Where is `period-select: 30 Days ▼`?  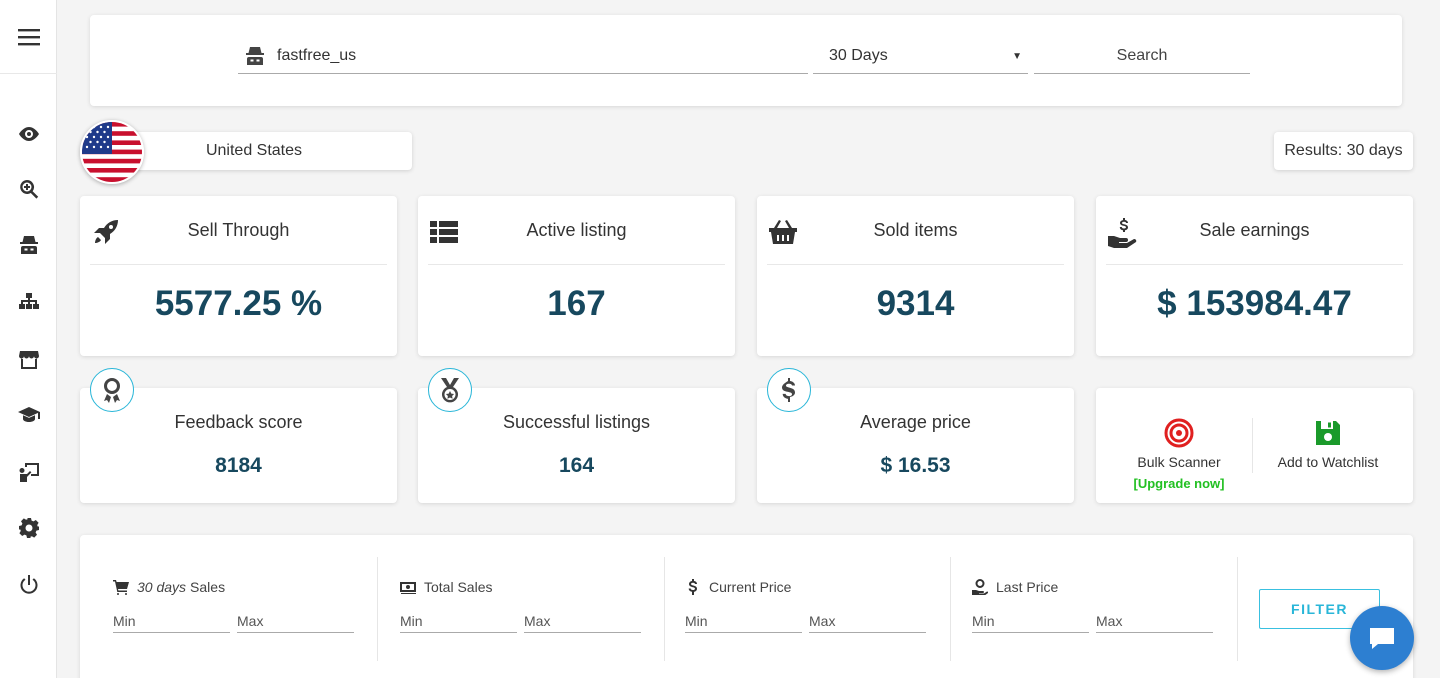
period-select: 30 Days ▼ is located at coordinates (920, 56).